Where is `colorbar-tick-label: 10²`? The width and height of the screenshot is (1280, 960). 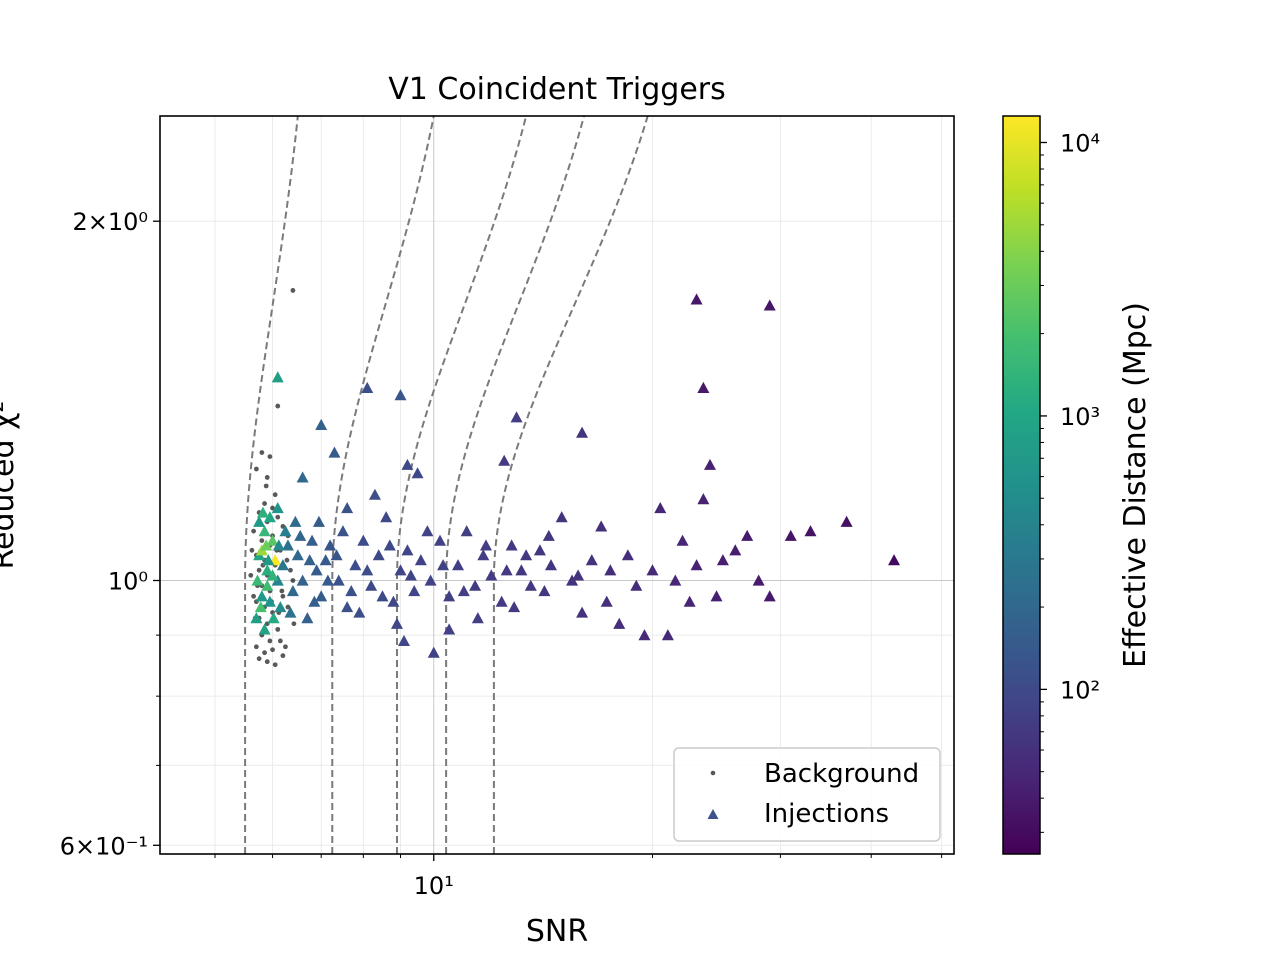 colorbar-tick-label: 10² is located at coordinates (1080, 690).